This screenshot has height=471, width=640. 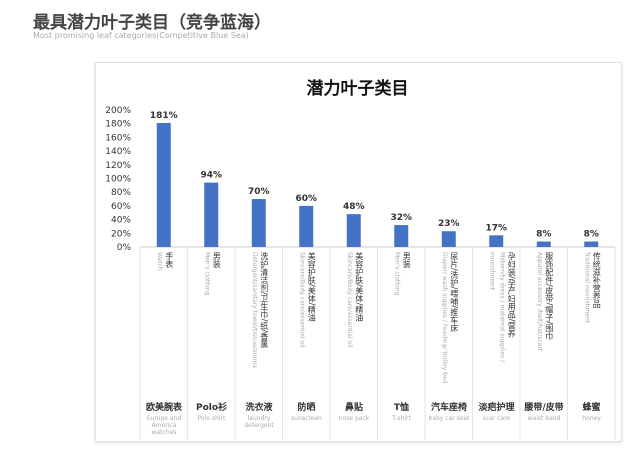 What do you see at coordinates (118, 125) in the screenshot?
I see `y-tick-label: 180%` at bounding box center [118, 125].